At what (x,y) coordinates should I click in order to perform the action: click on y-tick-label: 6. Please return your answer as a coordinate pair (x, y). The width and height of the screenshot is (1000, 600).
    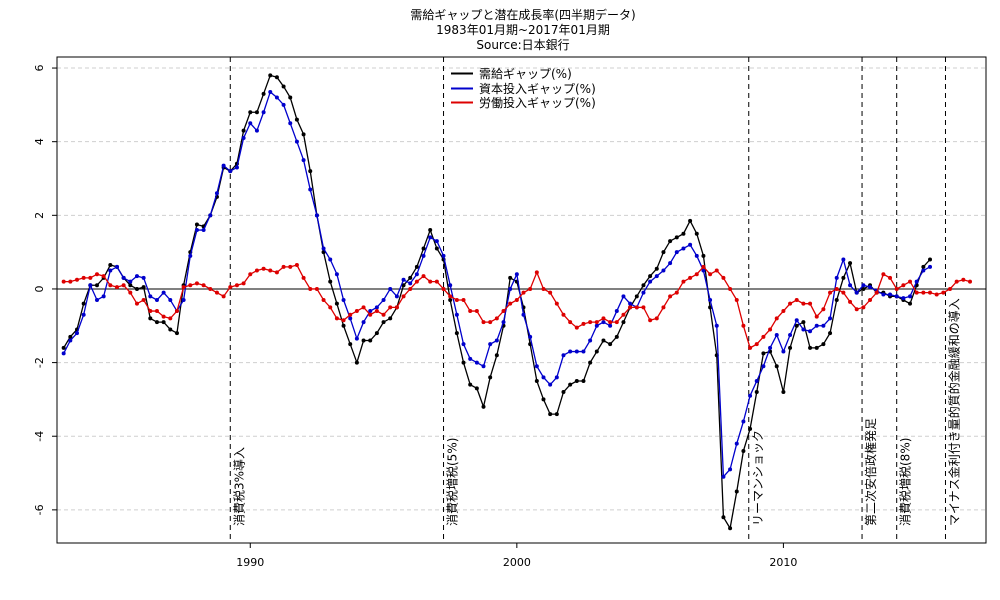
    Looking at the image, I should click on (39, 68).